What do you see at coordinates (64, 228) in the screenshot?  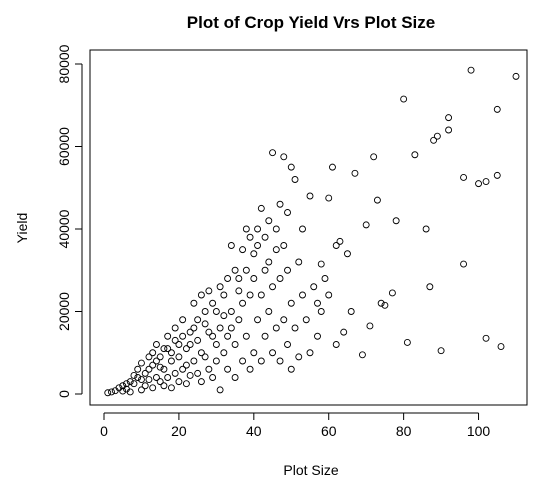 I see `y-tick-label: 40000` at bounding box center [64, 228].